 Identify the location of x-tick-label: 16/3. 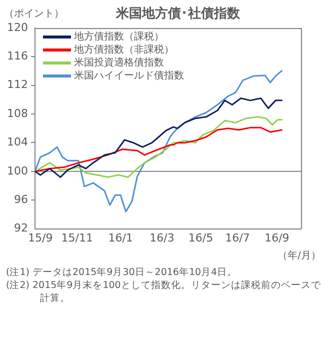
(162, 237).